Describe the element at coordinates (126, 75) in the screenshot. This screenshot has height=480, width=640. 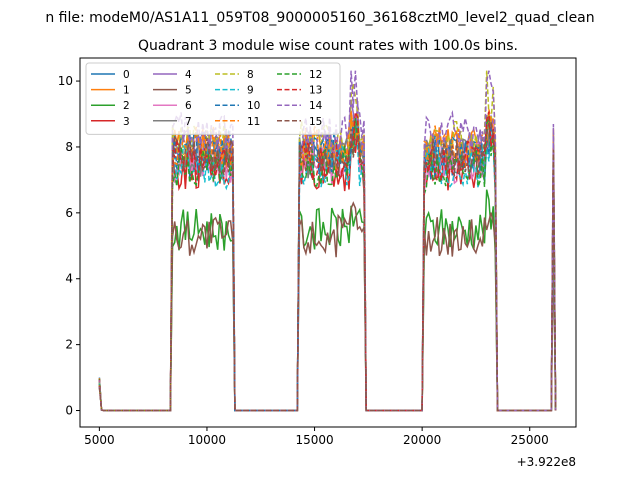
I see `legend-label-0: 0` at that location.